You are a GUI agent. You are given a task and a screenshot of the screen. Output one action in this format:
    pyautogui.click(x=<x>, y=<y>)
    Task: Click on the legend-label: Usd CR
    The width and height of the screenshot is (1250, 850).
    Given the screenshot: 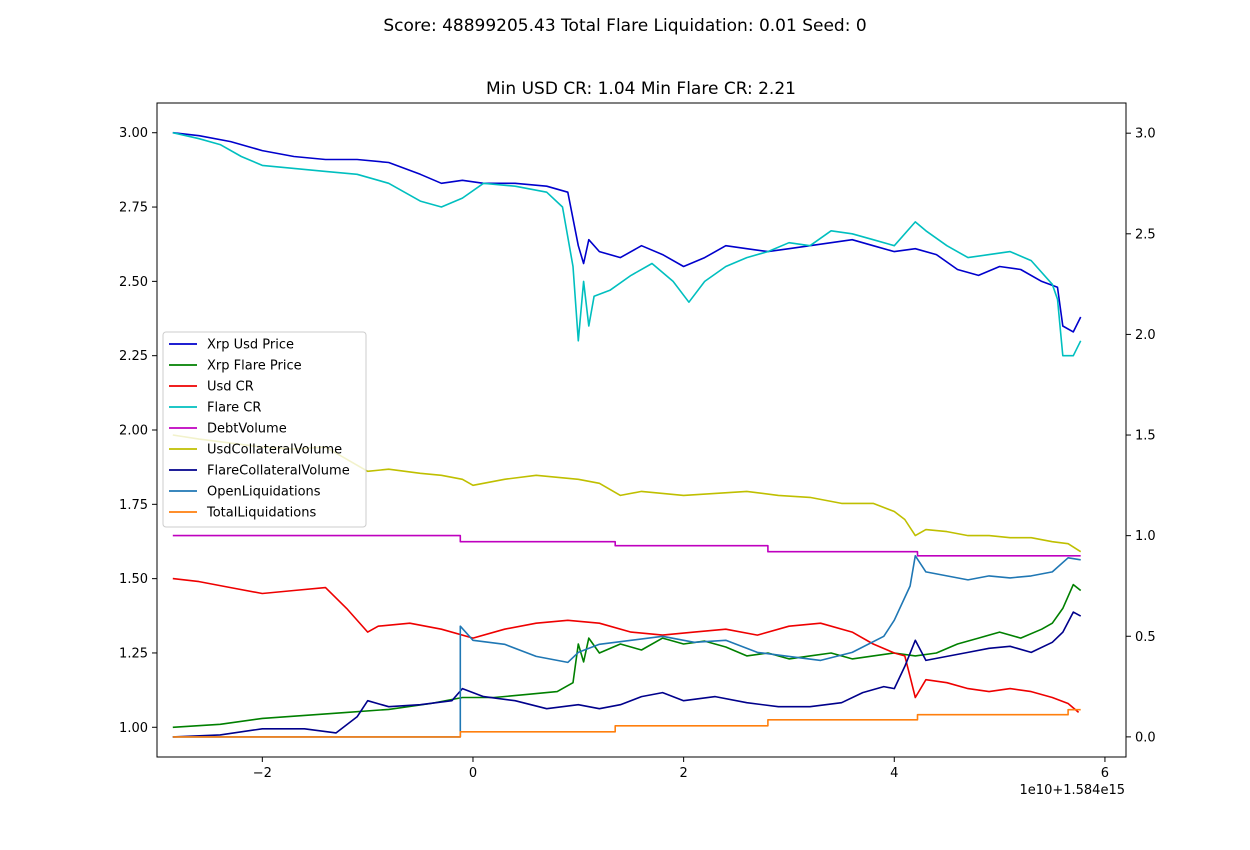 What is the action you would take?
    pyautogui.click(x=230, y=387)
    